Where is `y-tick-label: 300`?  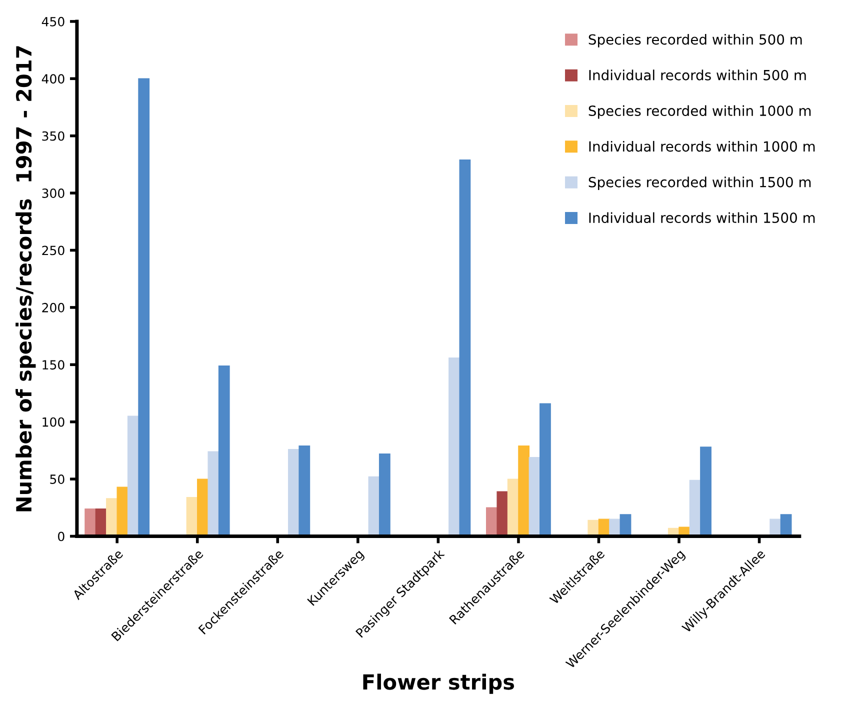
y-tick-label: 300 is located at coordinates (53, 193).